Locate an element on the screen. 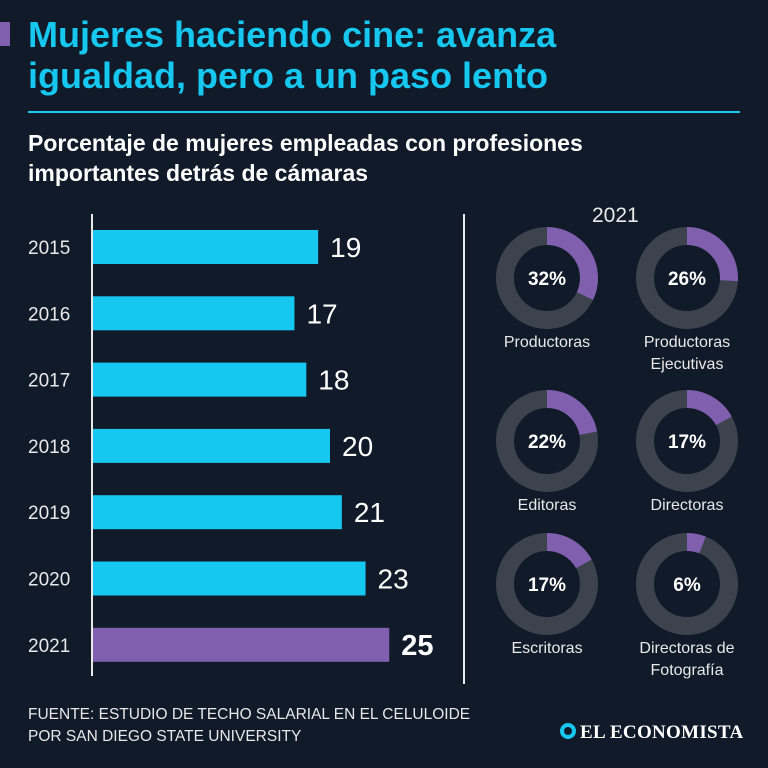 The image size is (768, 768). donut-category-label: Directoras is located at coordinates (687, 506).